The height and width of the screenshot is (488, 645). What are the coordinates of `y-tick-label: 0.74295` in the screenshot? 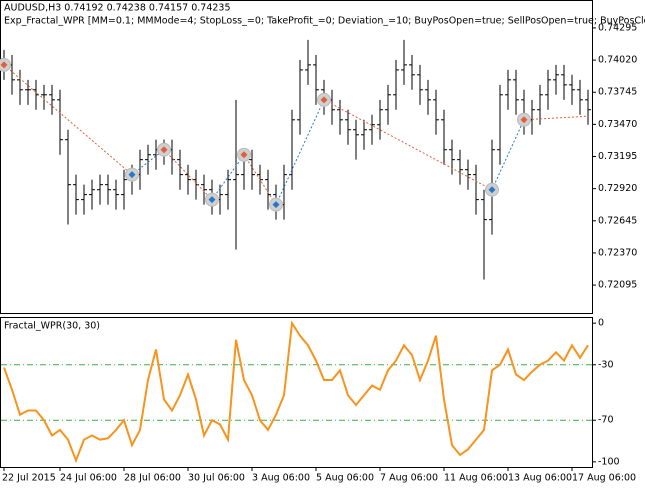 It's located at (617, 27).